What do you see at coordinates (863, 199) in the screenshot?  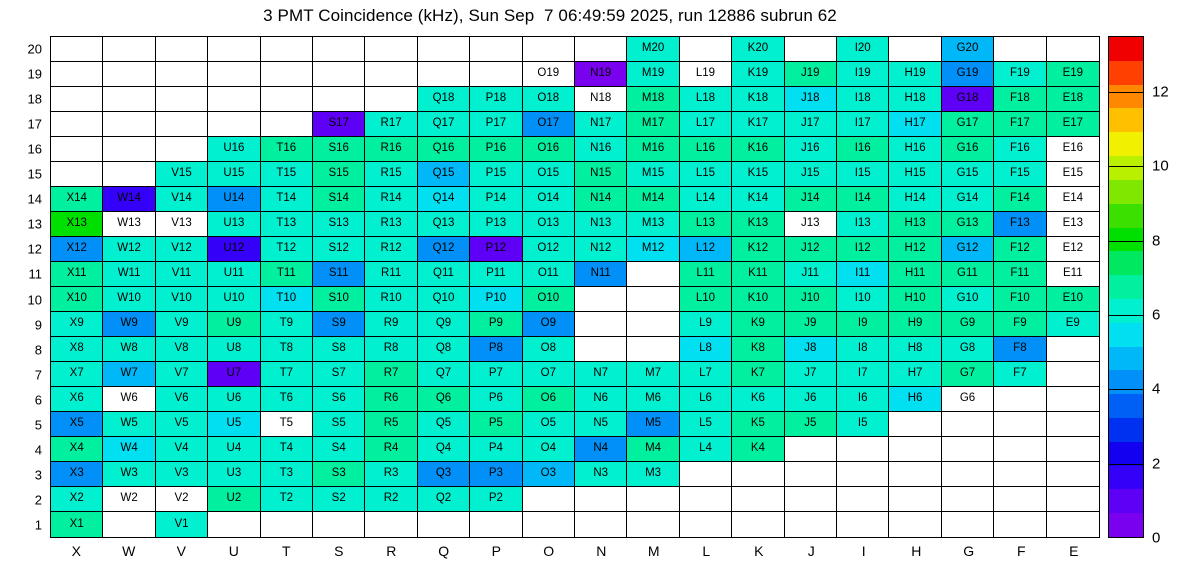 I see `heatmap-cell: I14` at bounding box center [863, 199].